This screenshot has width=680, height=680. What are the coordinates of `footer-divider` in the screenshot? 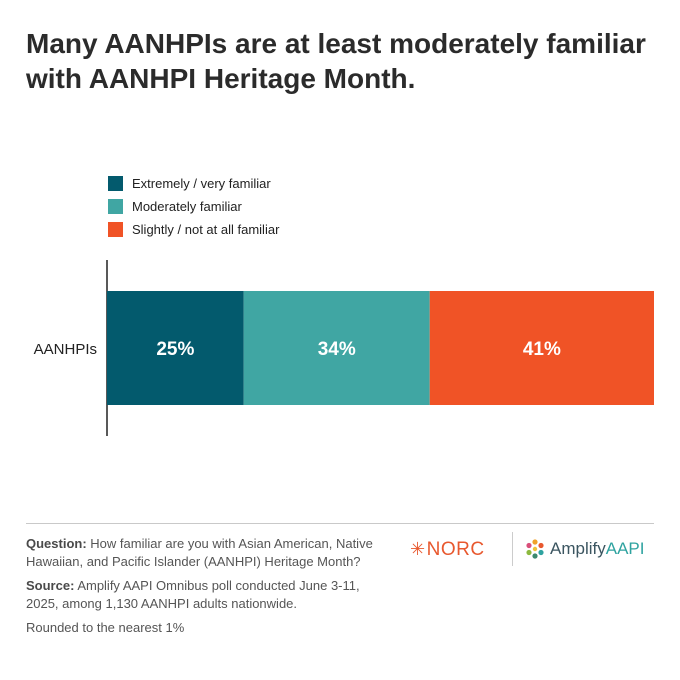 It's located at (340, 523).